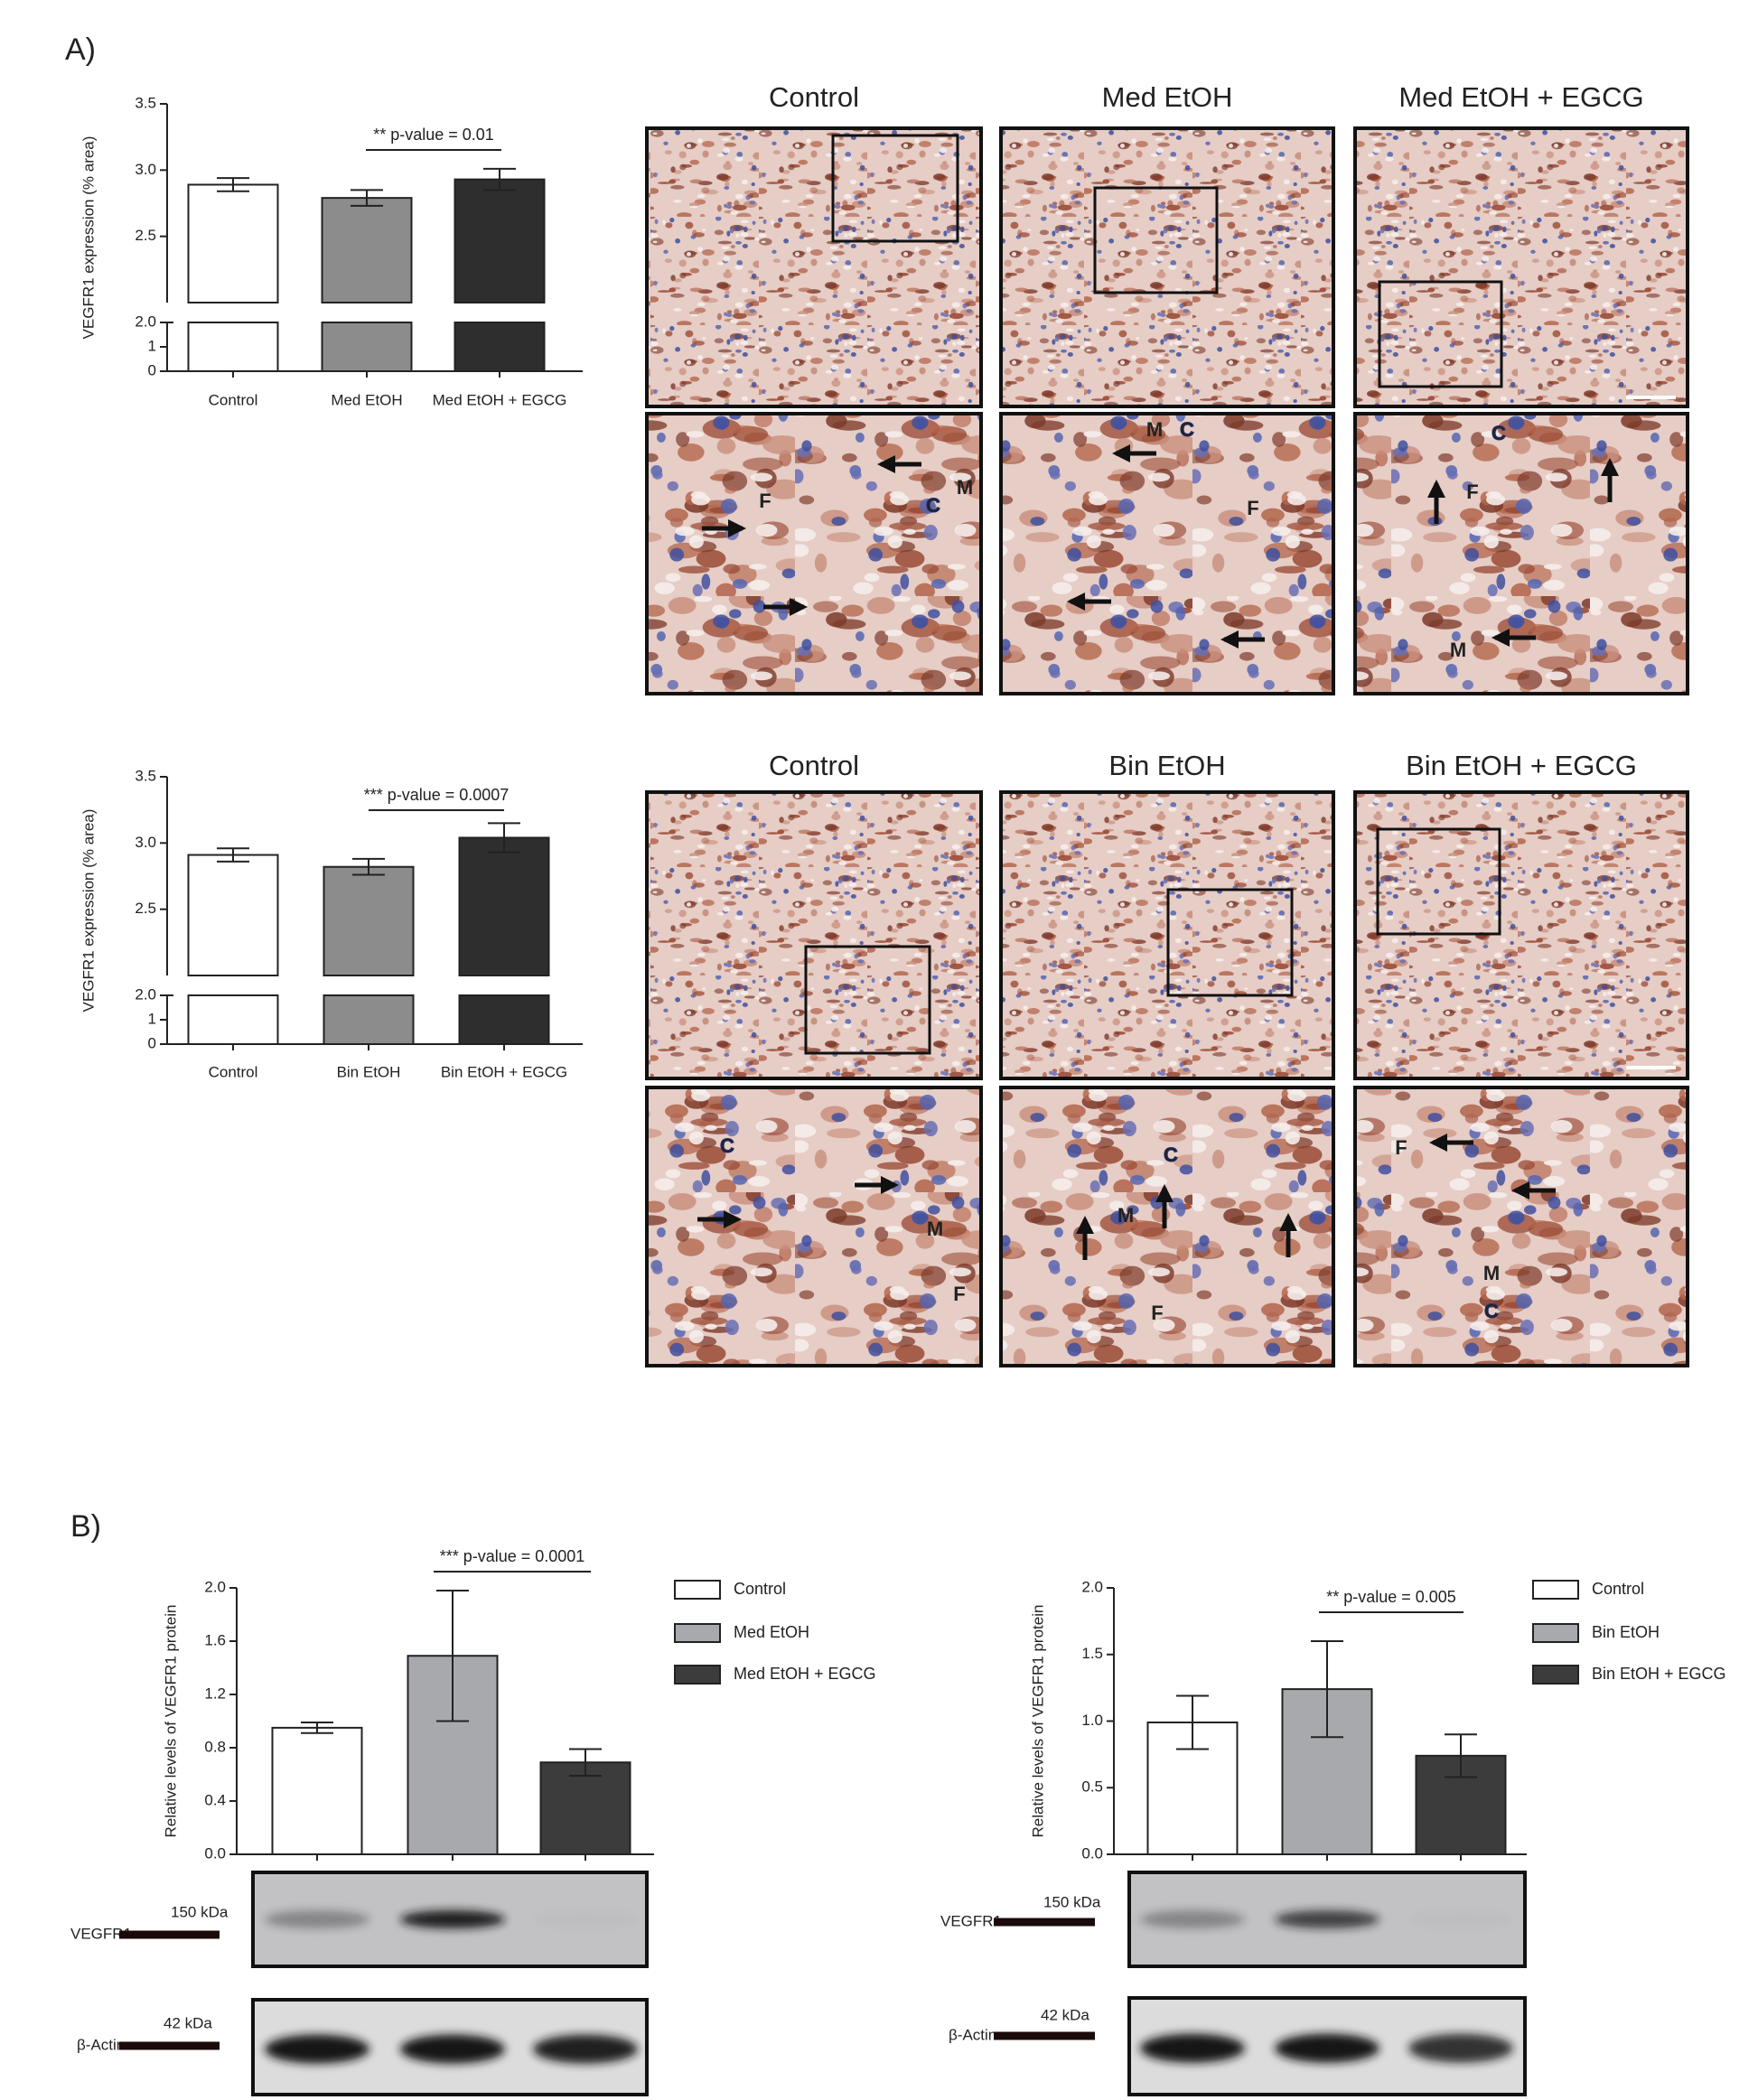 This screenshot has height=2100, width=1758. What do you see at coordinates (971, 1921) in the screenshot?
I see `blot-label: VEGFR1` at bounding box center [971, 1921].